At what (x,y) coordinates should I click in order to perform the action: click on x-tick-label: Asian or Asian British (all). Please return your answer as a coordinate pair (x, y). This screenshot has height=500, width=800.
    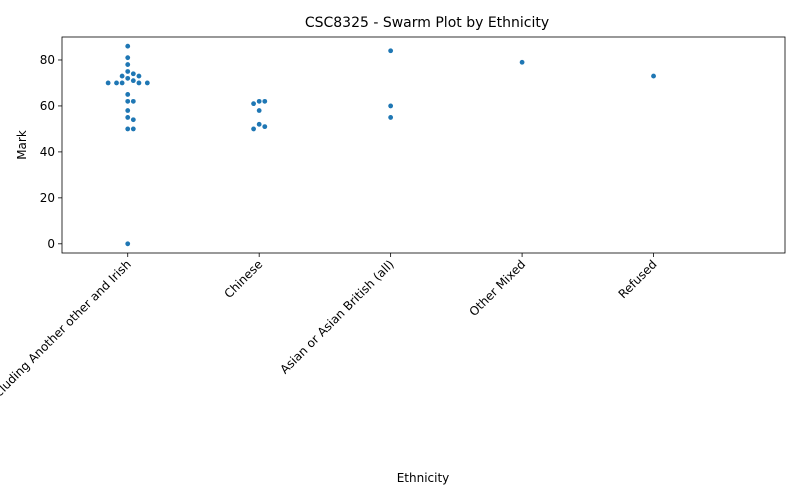
    Looking at the image, I should click on (336, 316).